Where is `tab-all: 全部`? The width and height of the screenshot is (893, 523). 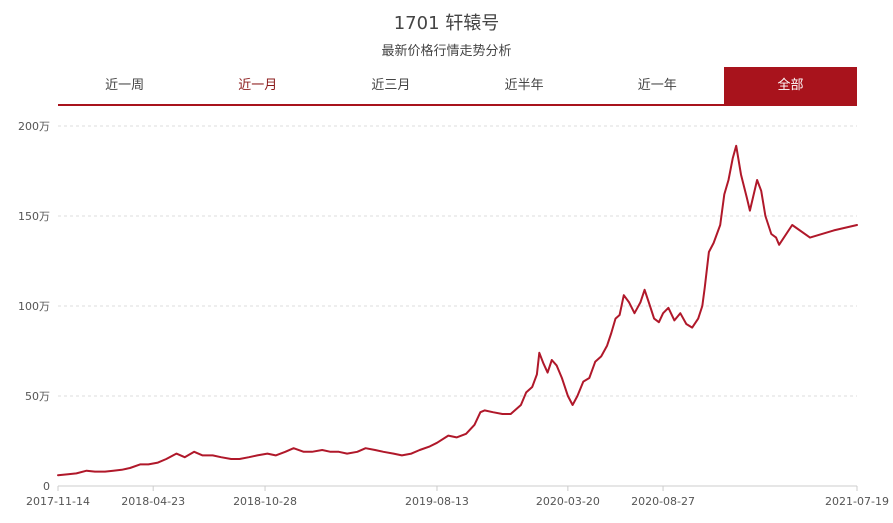 tab-all: 全部 is located at coordinates (790, 85).